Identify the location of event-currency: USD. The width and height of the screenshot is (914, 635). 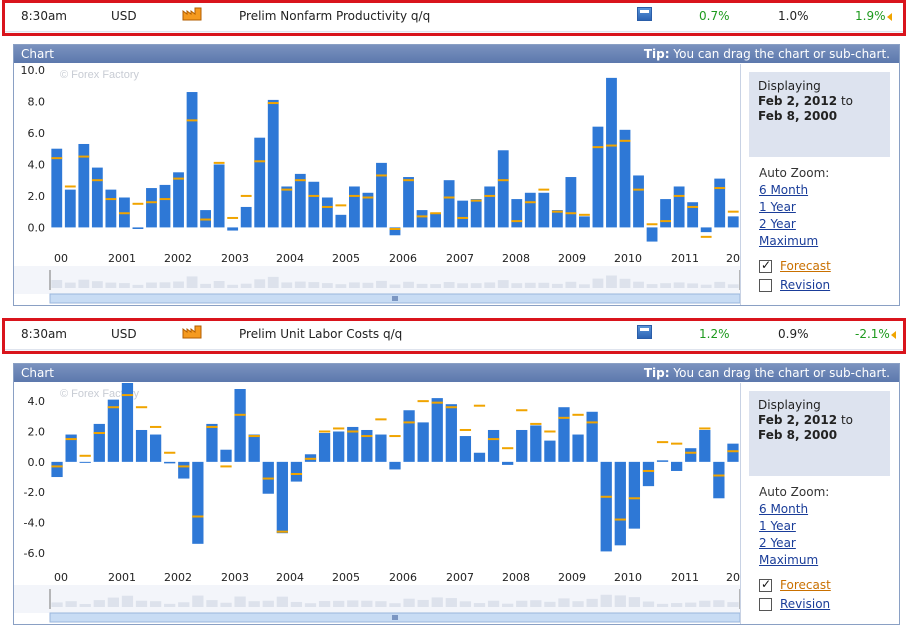
(124, 334).